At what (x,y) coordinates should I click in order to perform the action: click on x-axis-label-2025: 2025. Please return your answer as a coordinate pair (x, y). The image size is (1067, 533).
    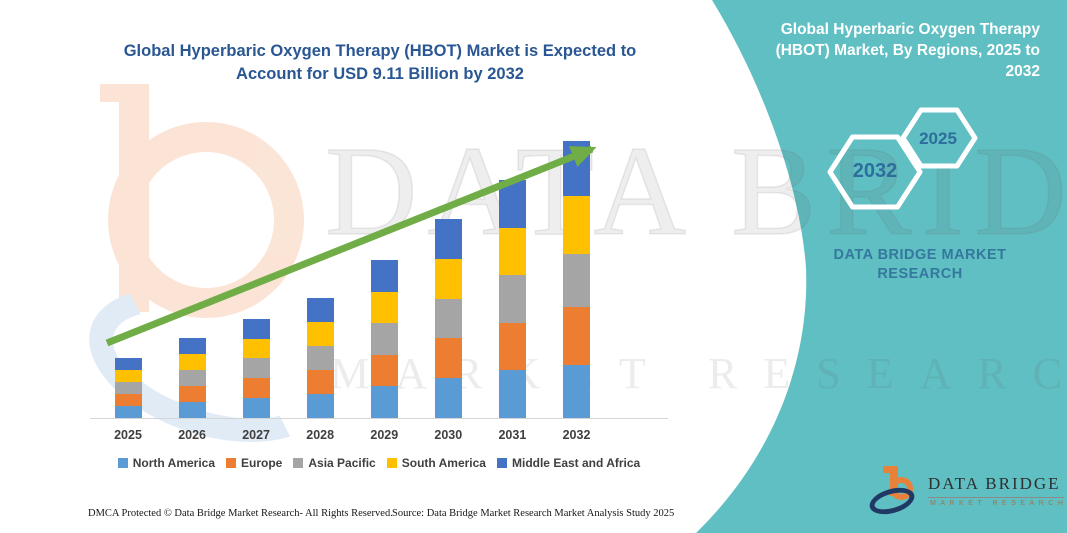
    Looking at the image, I should click on (128, 435).